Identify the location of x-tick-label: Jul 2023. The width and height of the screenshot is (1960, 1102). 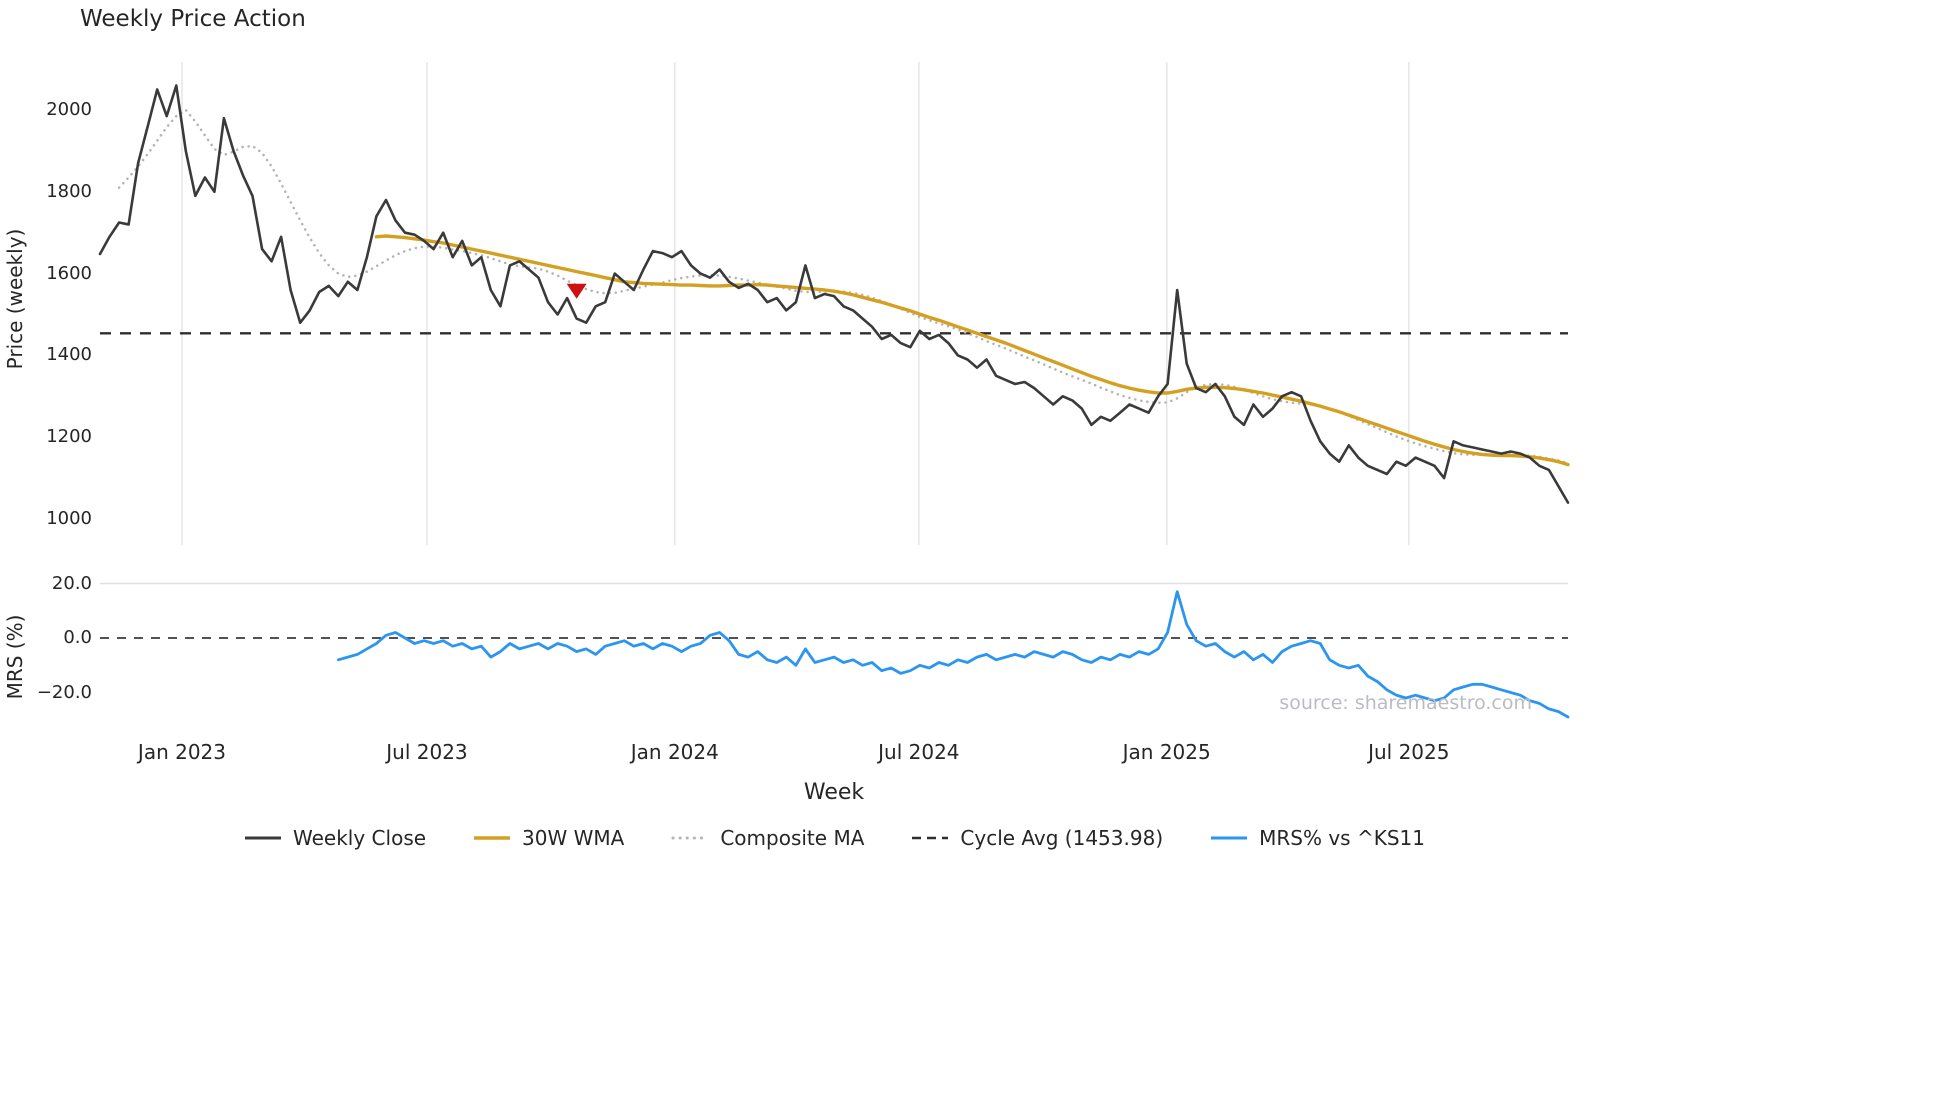
(427, 752).